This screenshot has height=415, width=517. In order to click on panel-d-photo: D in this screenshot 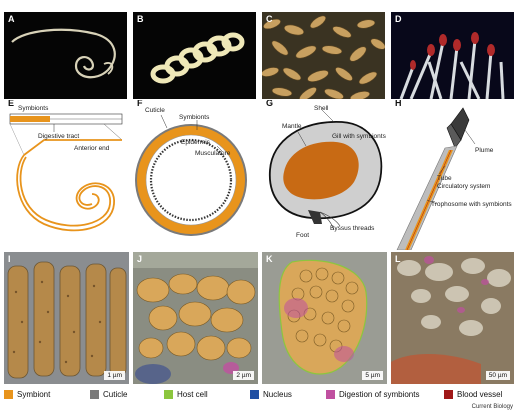, I will do `click(452, 55)`.